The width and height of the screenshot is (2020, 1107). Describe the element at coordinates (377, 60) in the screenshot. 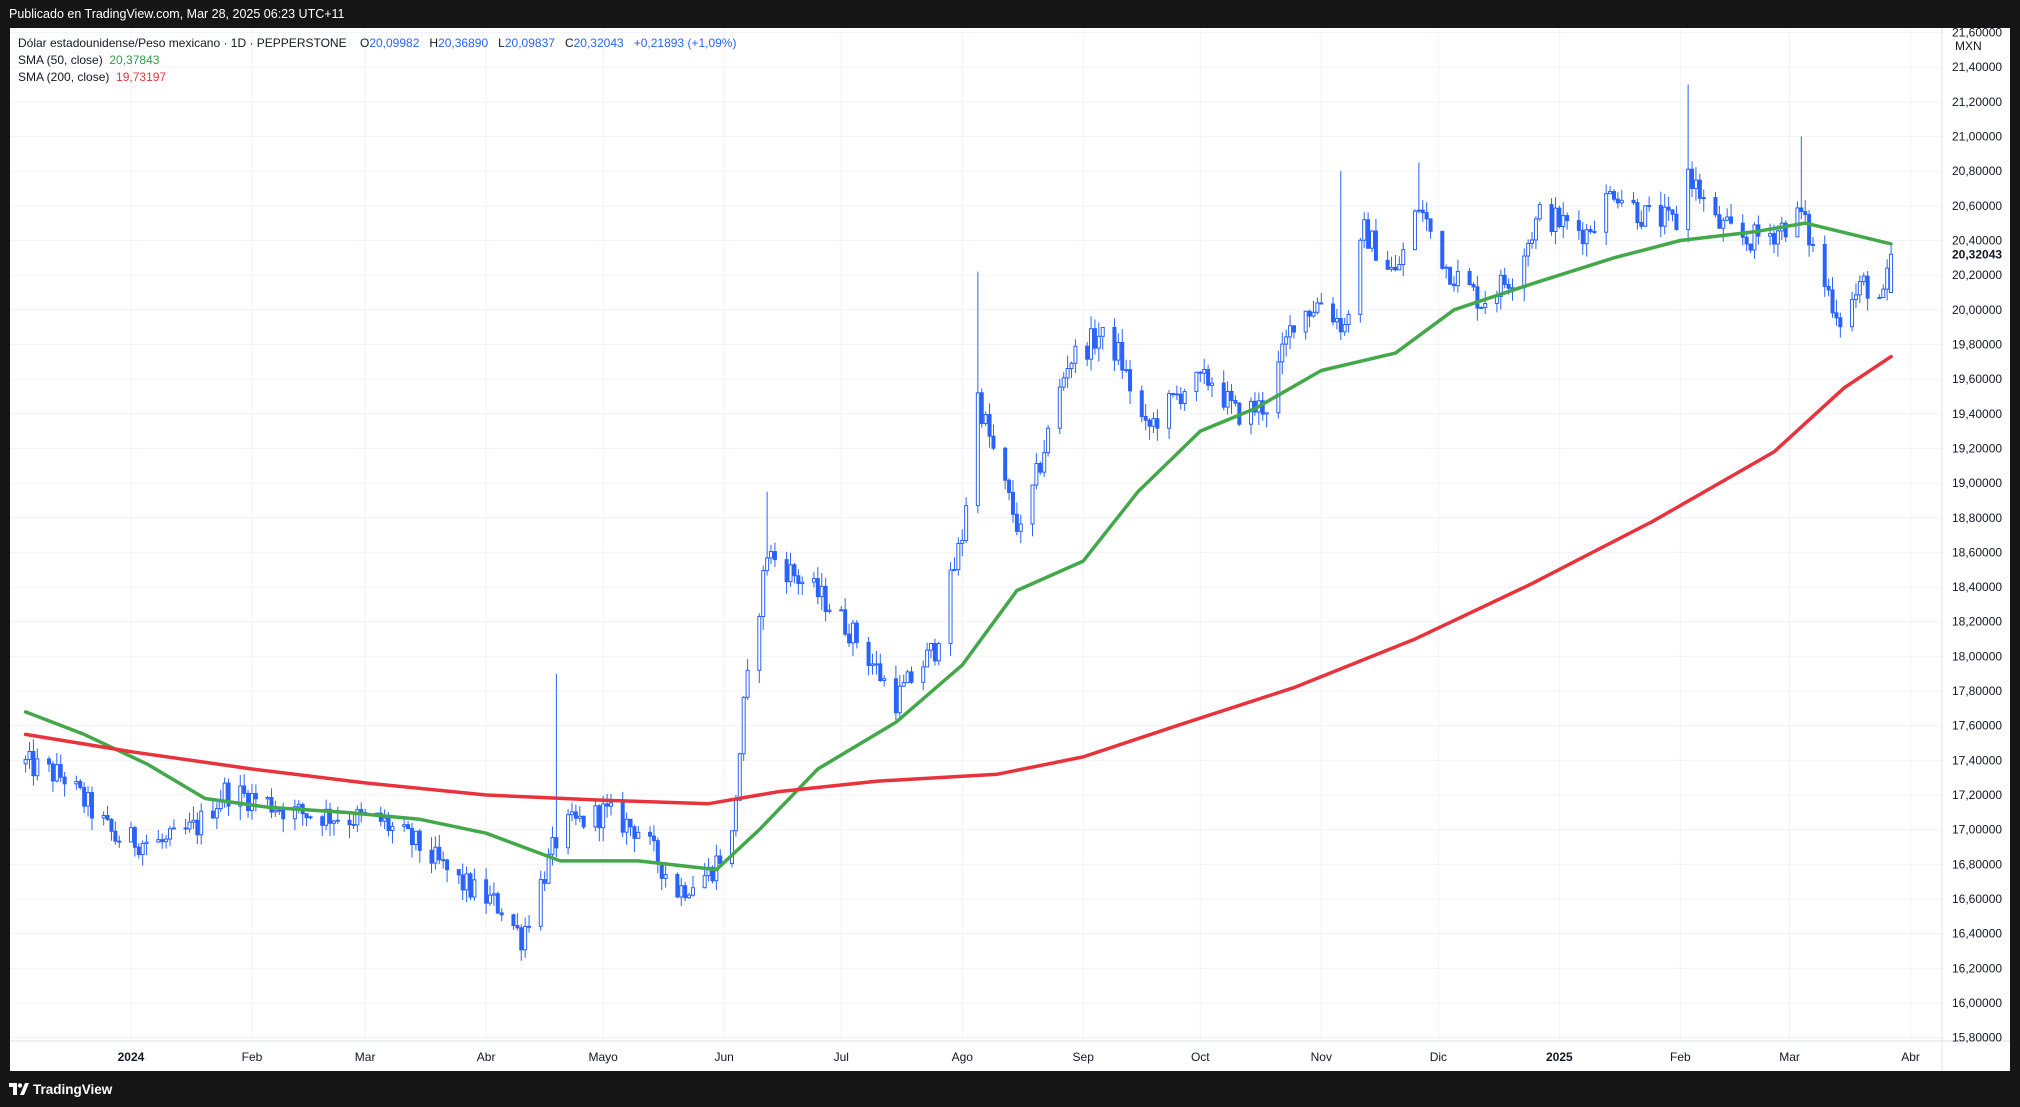

I see `legend-sma50-row: SMA (50, close) 20,37843` at that location.